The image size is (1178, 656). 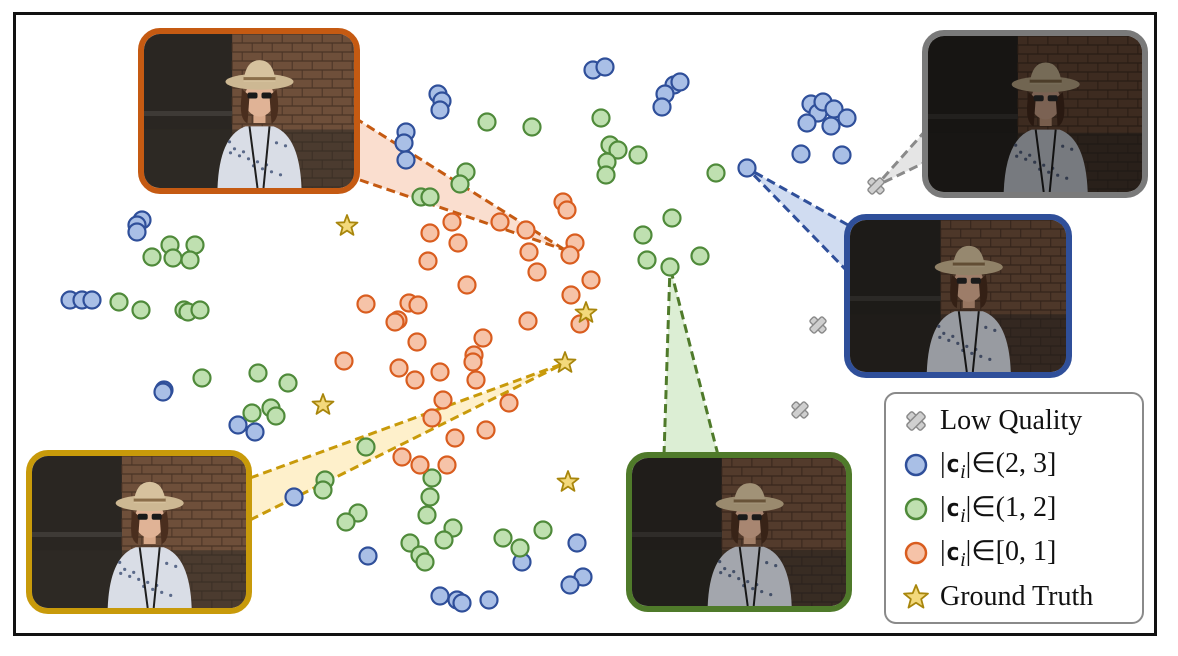 What do you see at coordinates (797, 220) in the screenshot?
I see `blue-callout` at bounding box center [797, 220].